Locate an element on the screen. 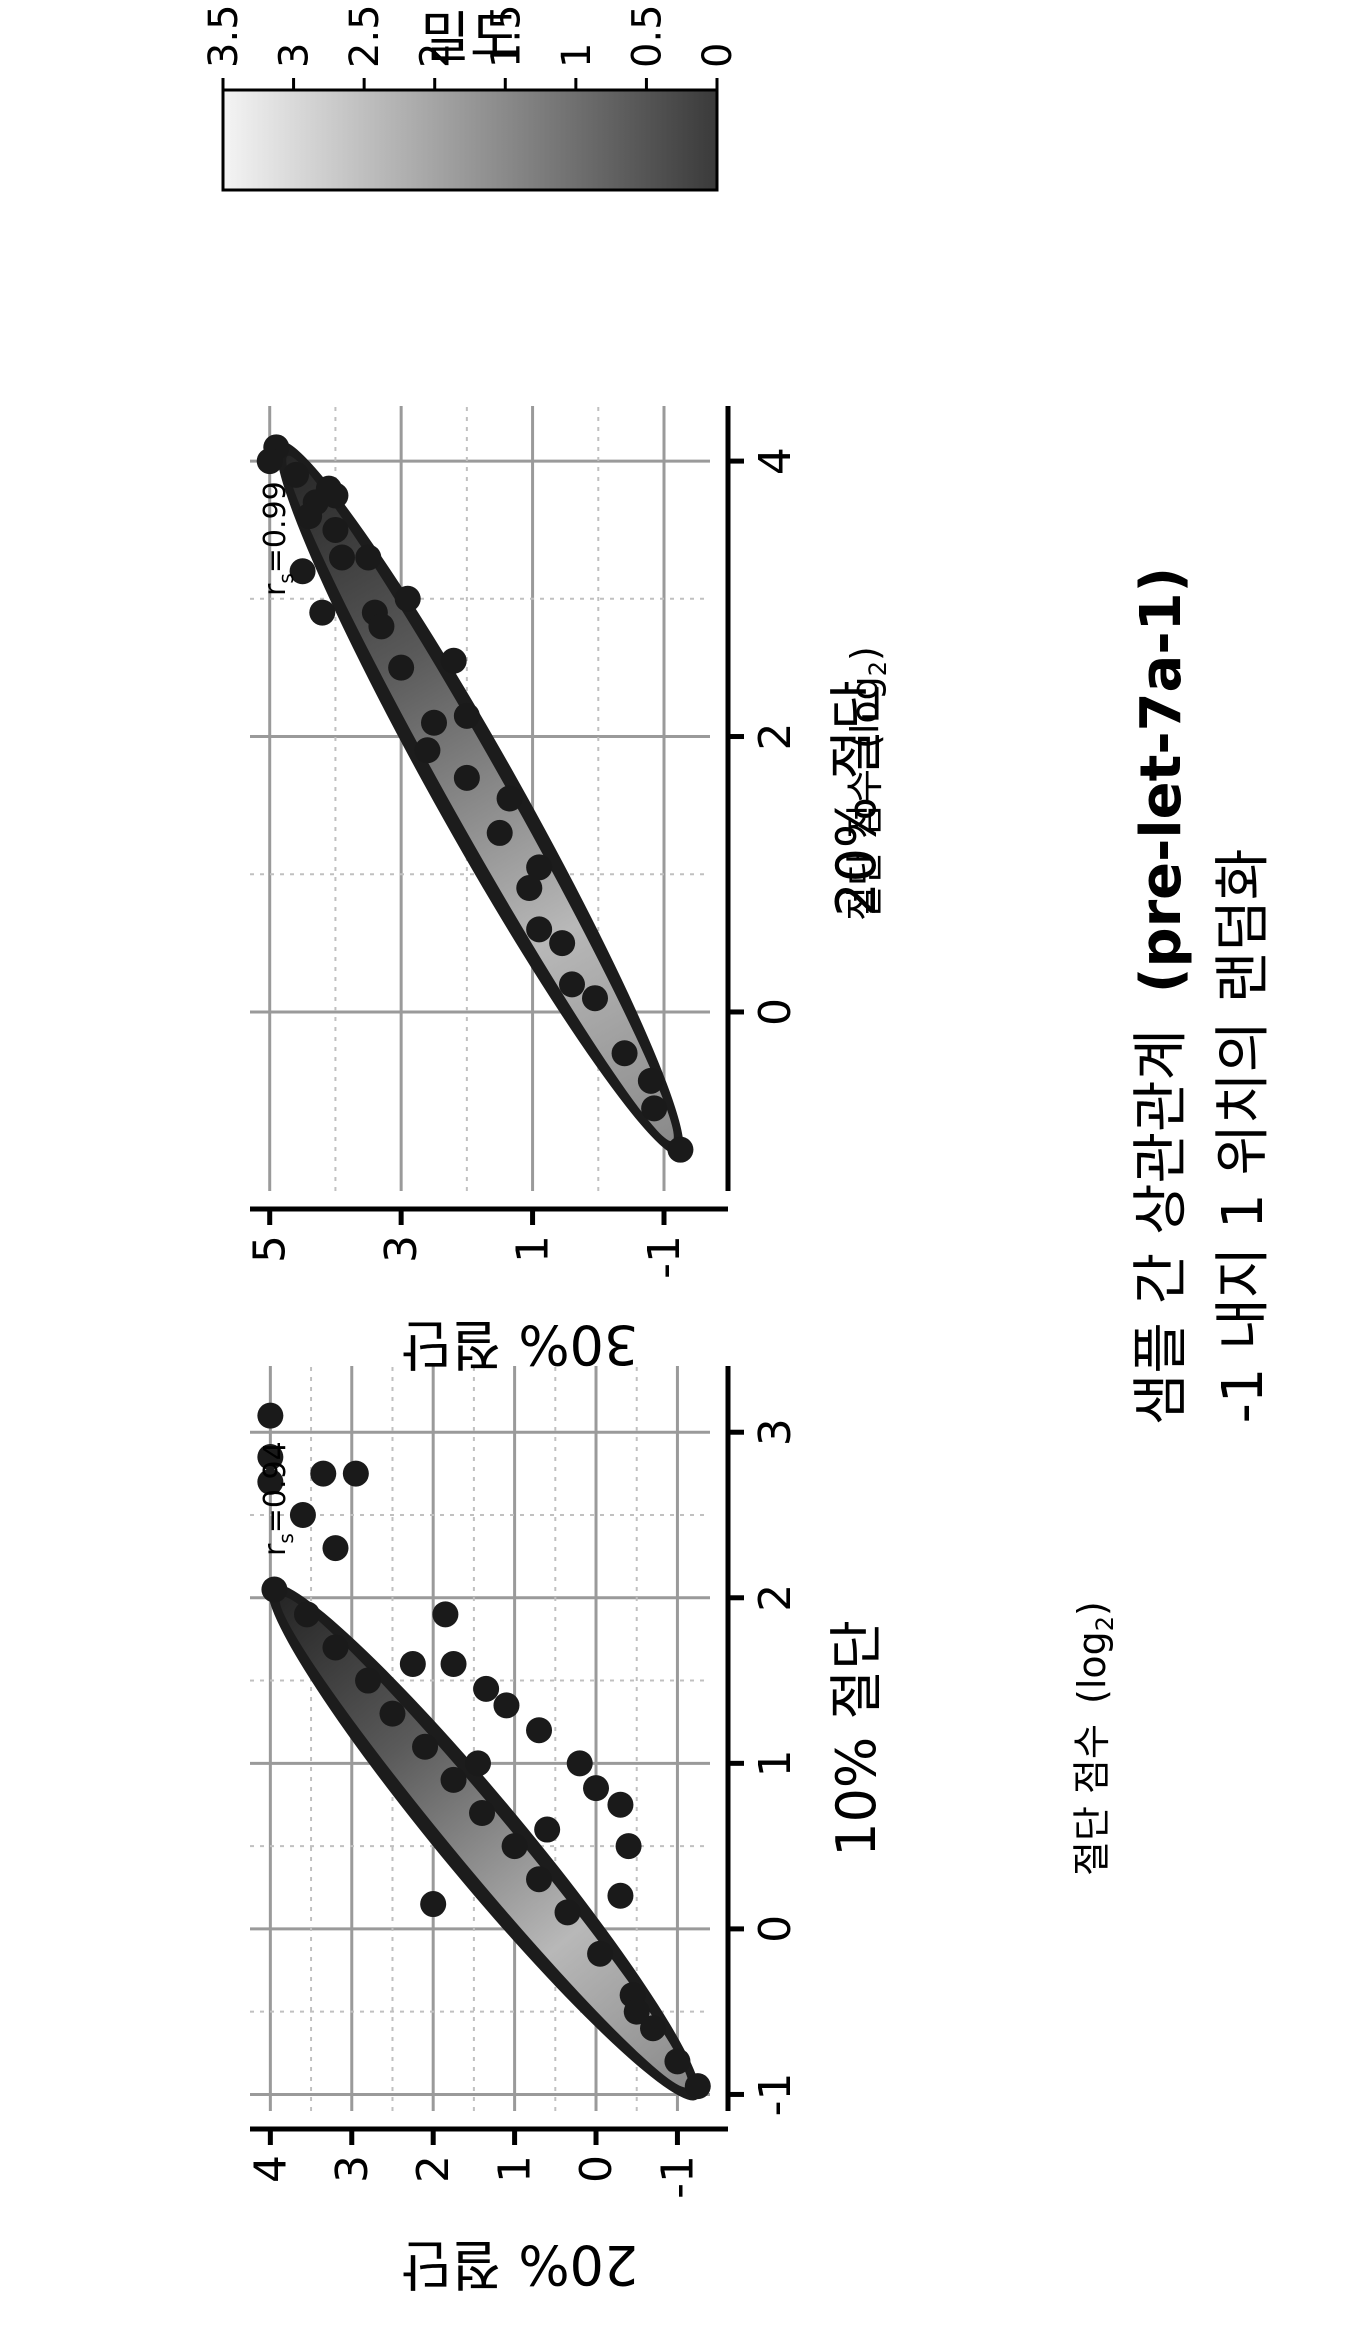 This screenshot has height=2346, width=1347. colorbar-label: 밀도 is located at coordinates (469, 37).